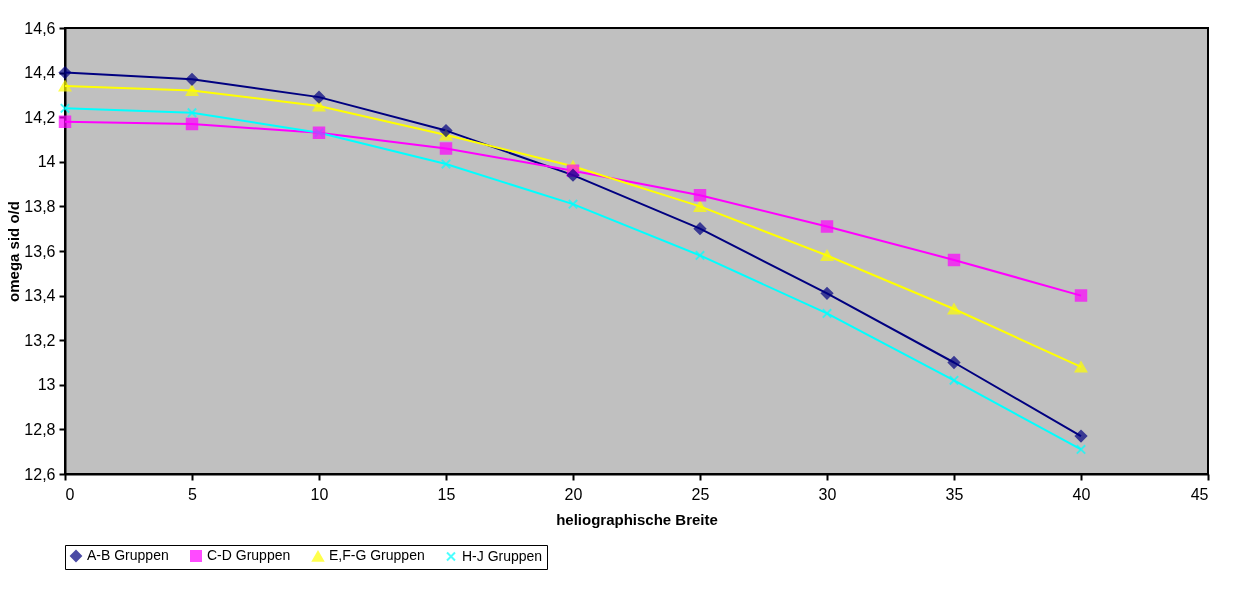 The image size is (1242, 592). Describe the element at coordinates (377, 555) in the screenshot. I see `legend-label: E,F-G Gruppen` at that location.